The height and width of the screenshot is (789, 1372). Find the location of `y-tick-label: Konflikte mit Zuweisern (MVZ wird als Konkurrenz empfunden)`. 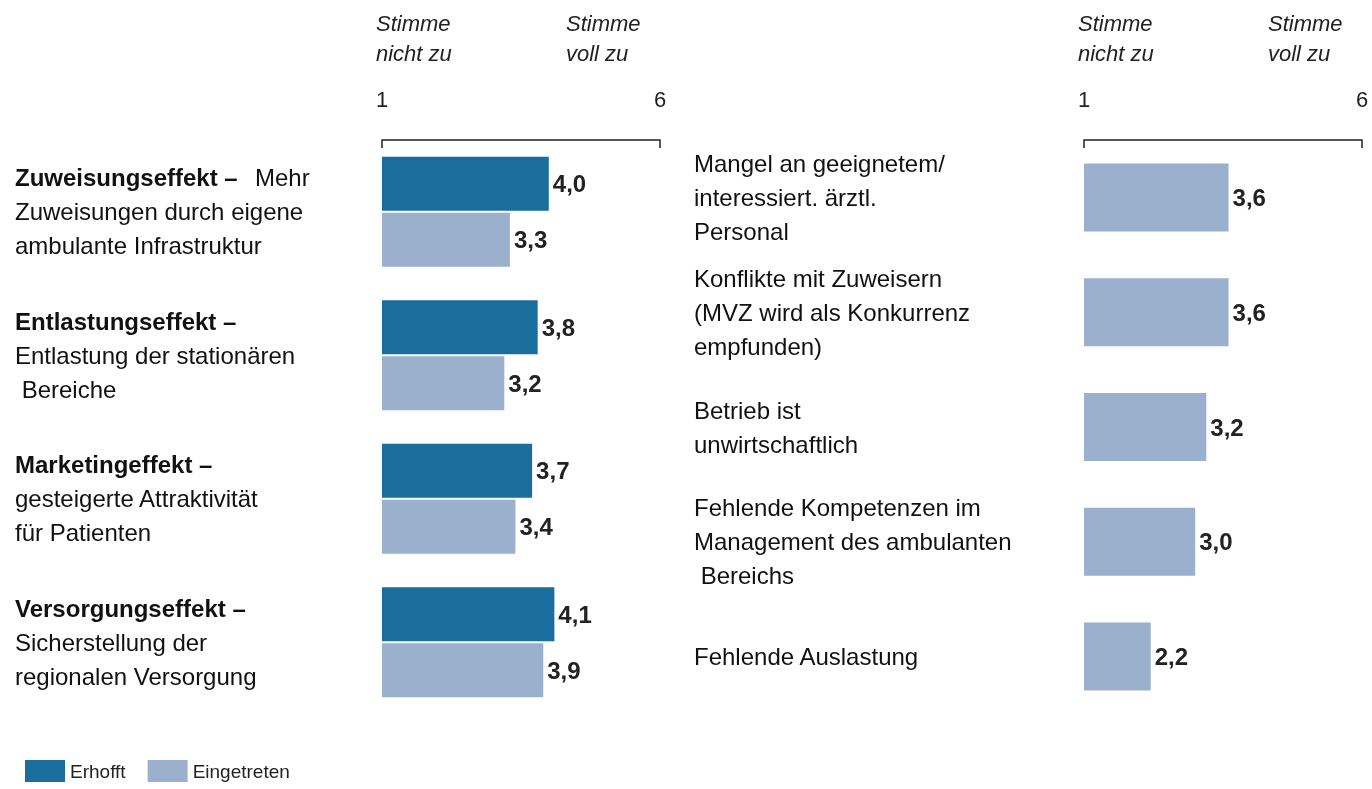

y-tick-label: Konflikte mit Zuweisern (MVZ wird als Konkurrenz empfunden) is located at coordinates (835, 312).